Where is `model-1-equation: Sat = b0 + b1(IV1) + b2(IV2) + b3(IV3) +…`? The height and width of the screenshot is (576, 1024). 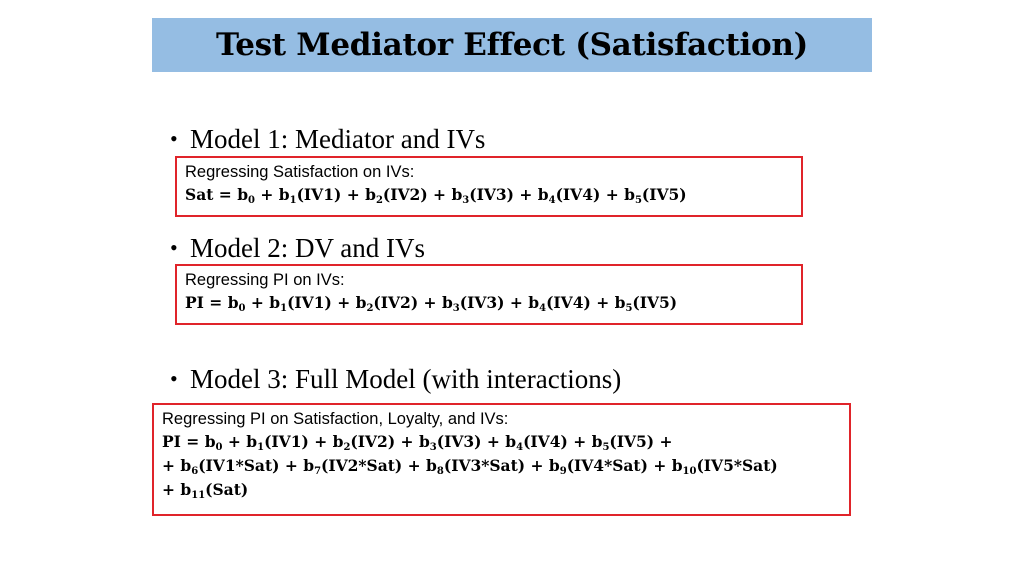 model-1-equation: Sat = b0 + b1(IV1) + b2(IV2) + b3(IV3) +… is located at coordinates (436, 195).